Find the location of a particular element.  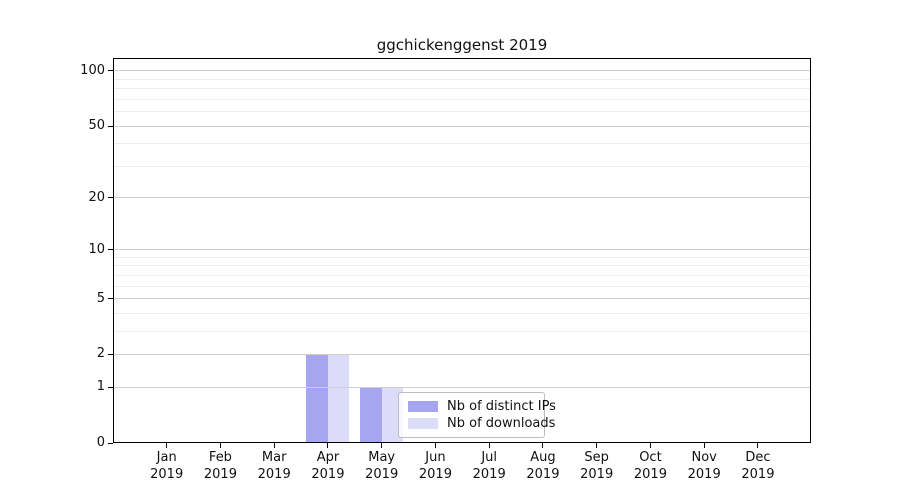

x-tick-mark-may is located at coordinates (382, 445).